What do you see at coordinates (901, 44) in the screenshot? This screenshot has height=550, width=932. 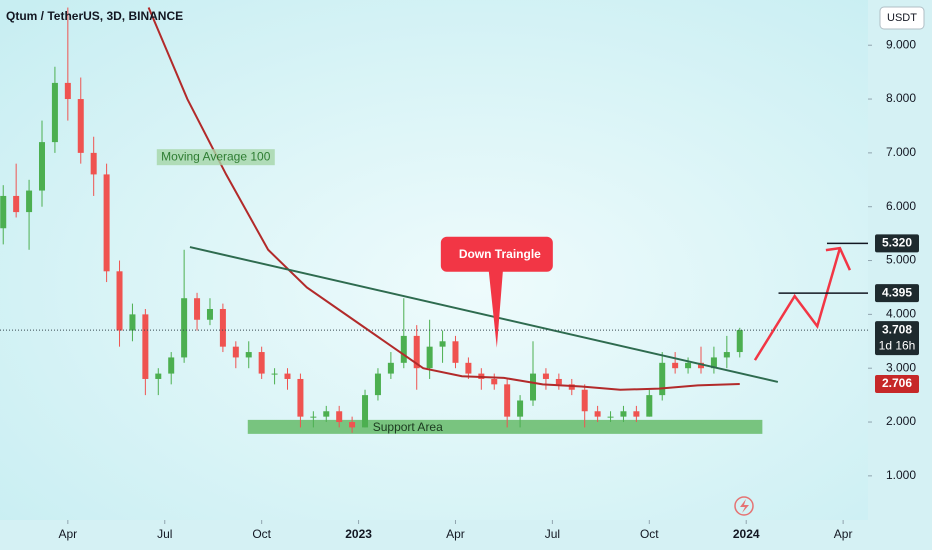 I see `y-tick-label: 9.000` at bounding box center [901, 44].